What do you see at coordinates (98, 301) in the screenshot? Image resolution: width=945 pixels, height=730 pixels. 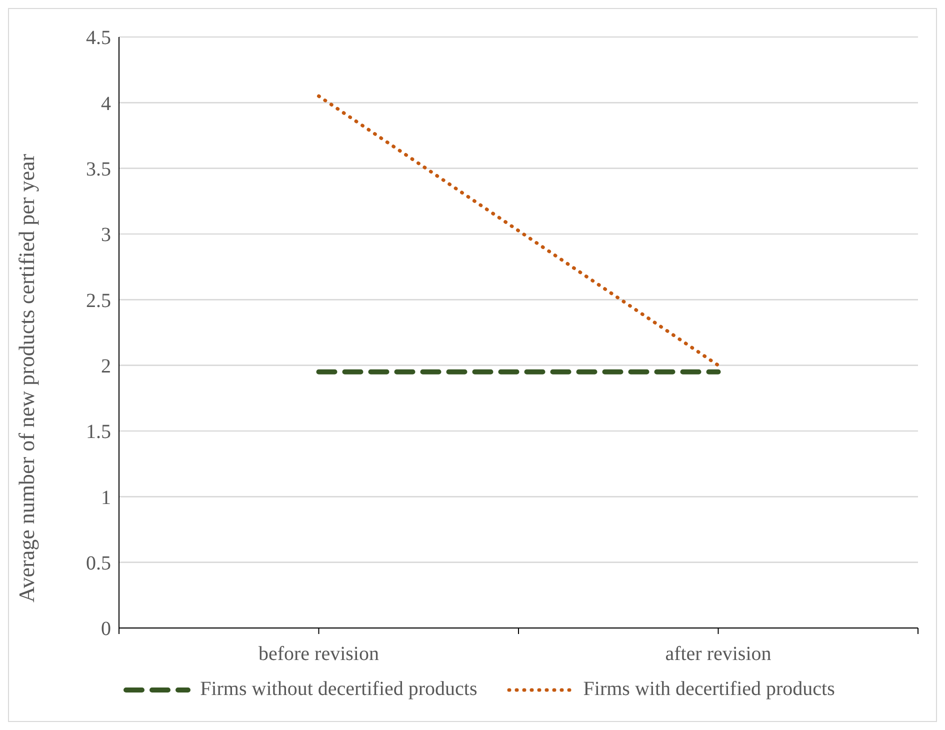 I see `y-tick-label: 2.5` at bounding box center [98, 301].